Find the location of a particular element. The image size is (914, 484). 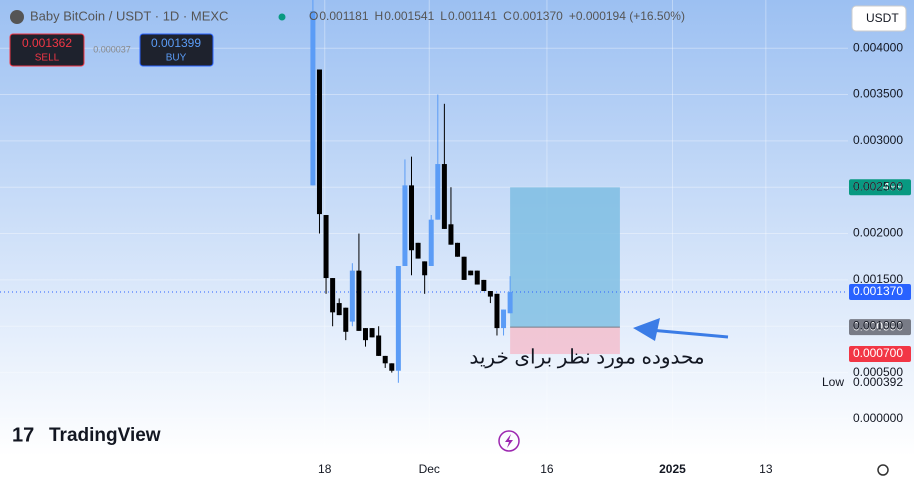

ohlc-value: 0.001181 is located at coordinates (343, 16).